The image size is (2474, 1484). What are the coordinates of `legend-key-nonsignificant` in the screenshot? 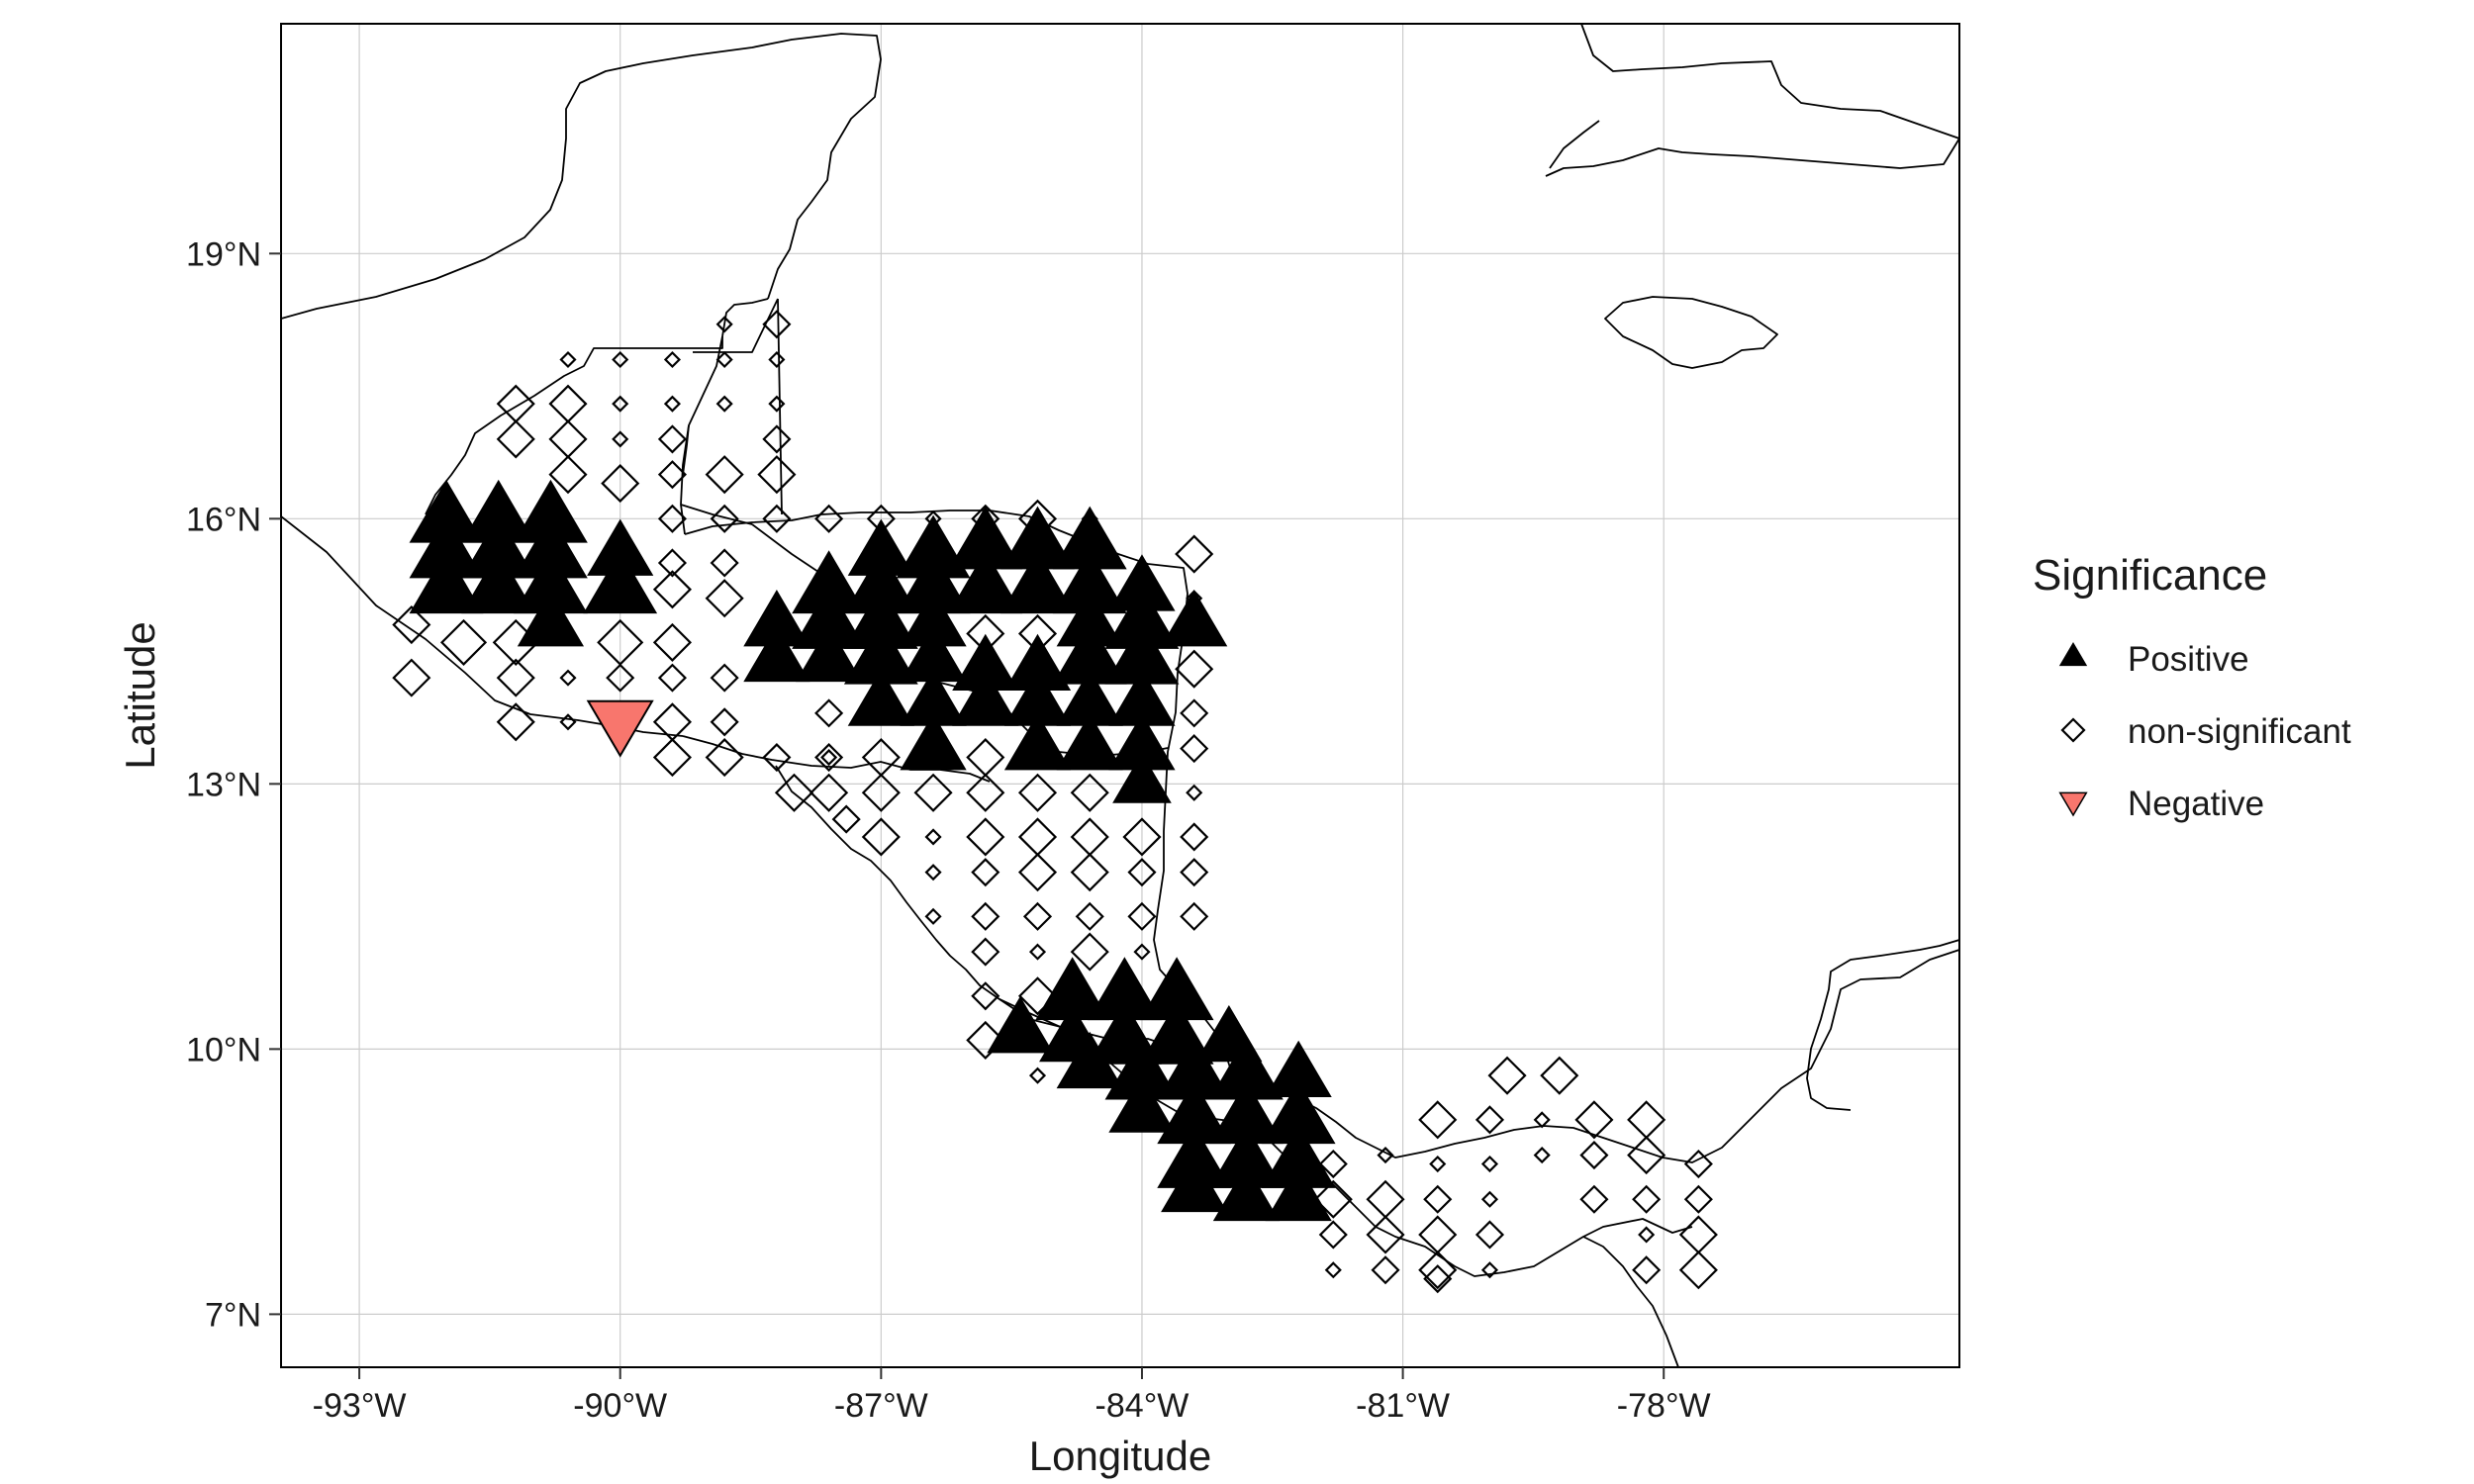 It's located at (2073, 730).